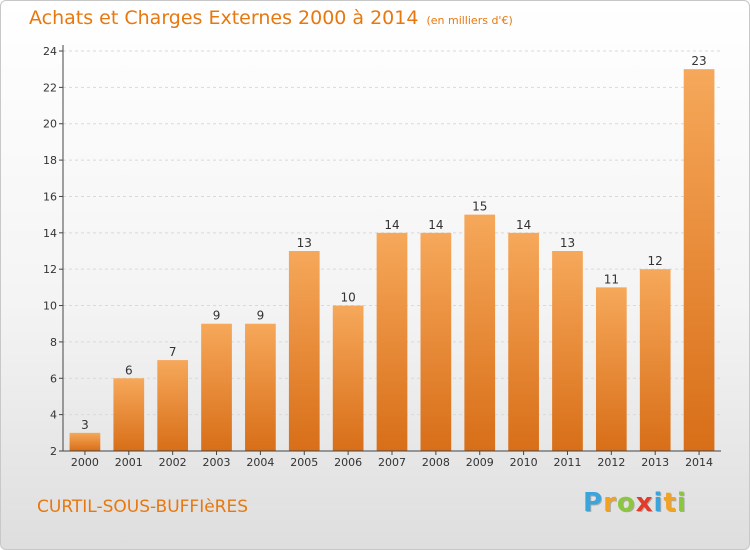  Describe the element at coordinates (53, 415) in the screenshot. I see `y-tick-label: 4` at that location.